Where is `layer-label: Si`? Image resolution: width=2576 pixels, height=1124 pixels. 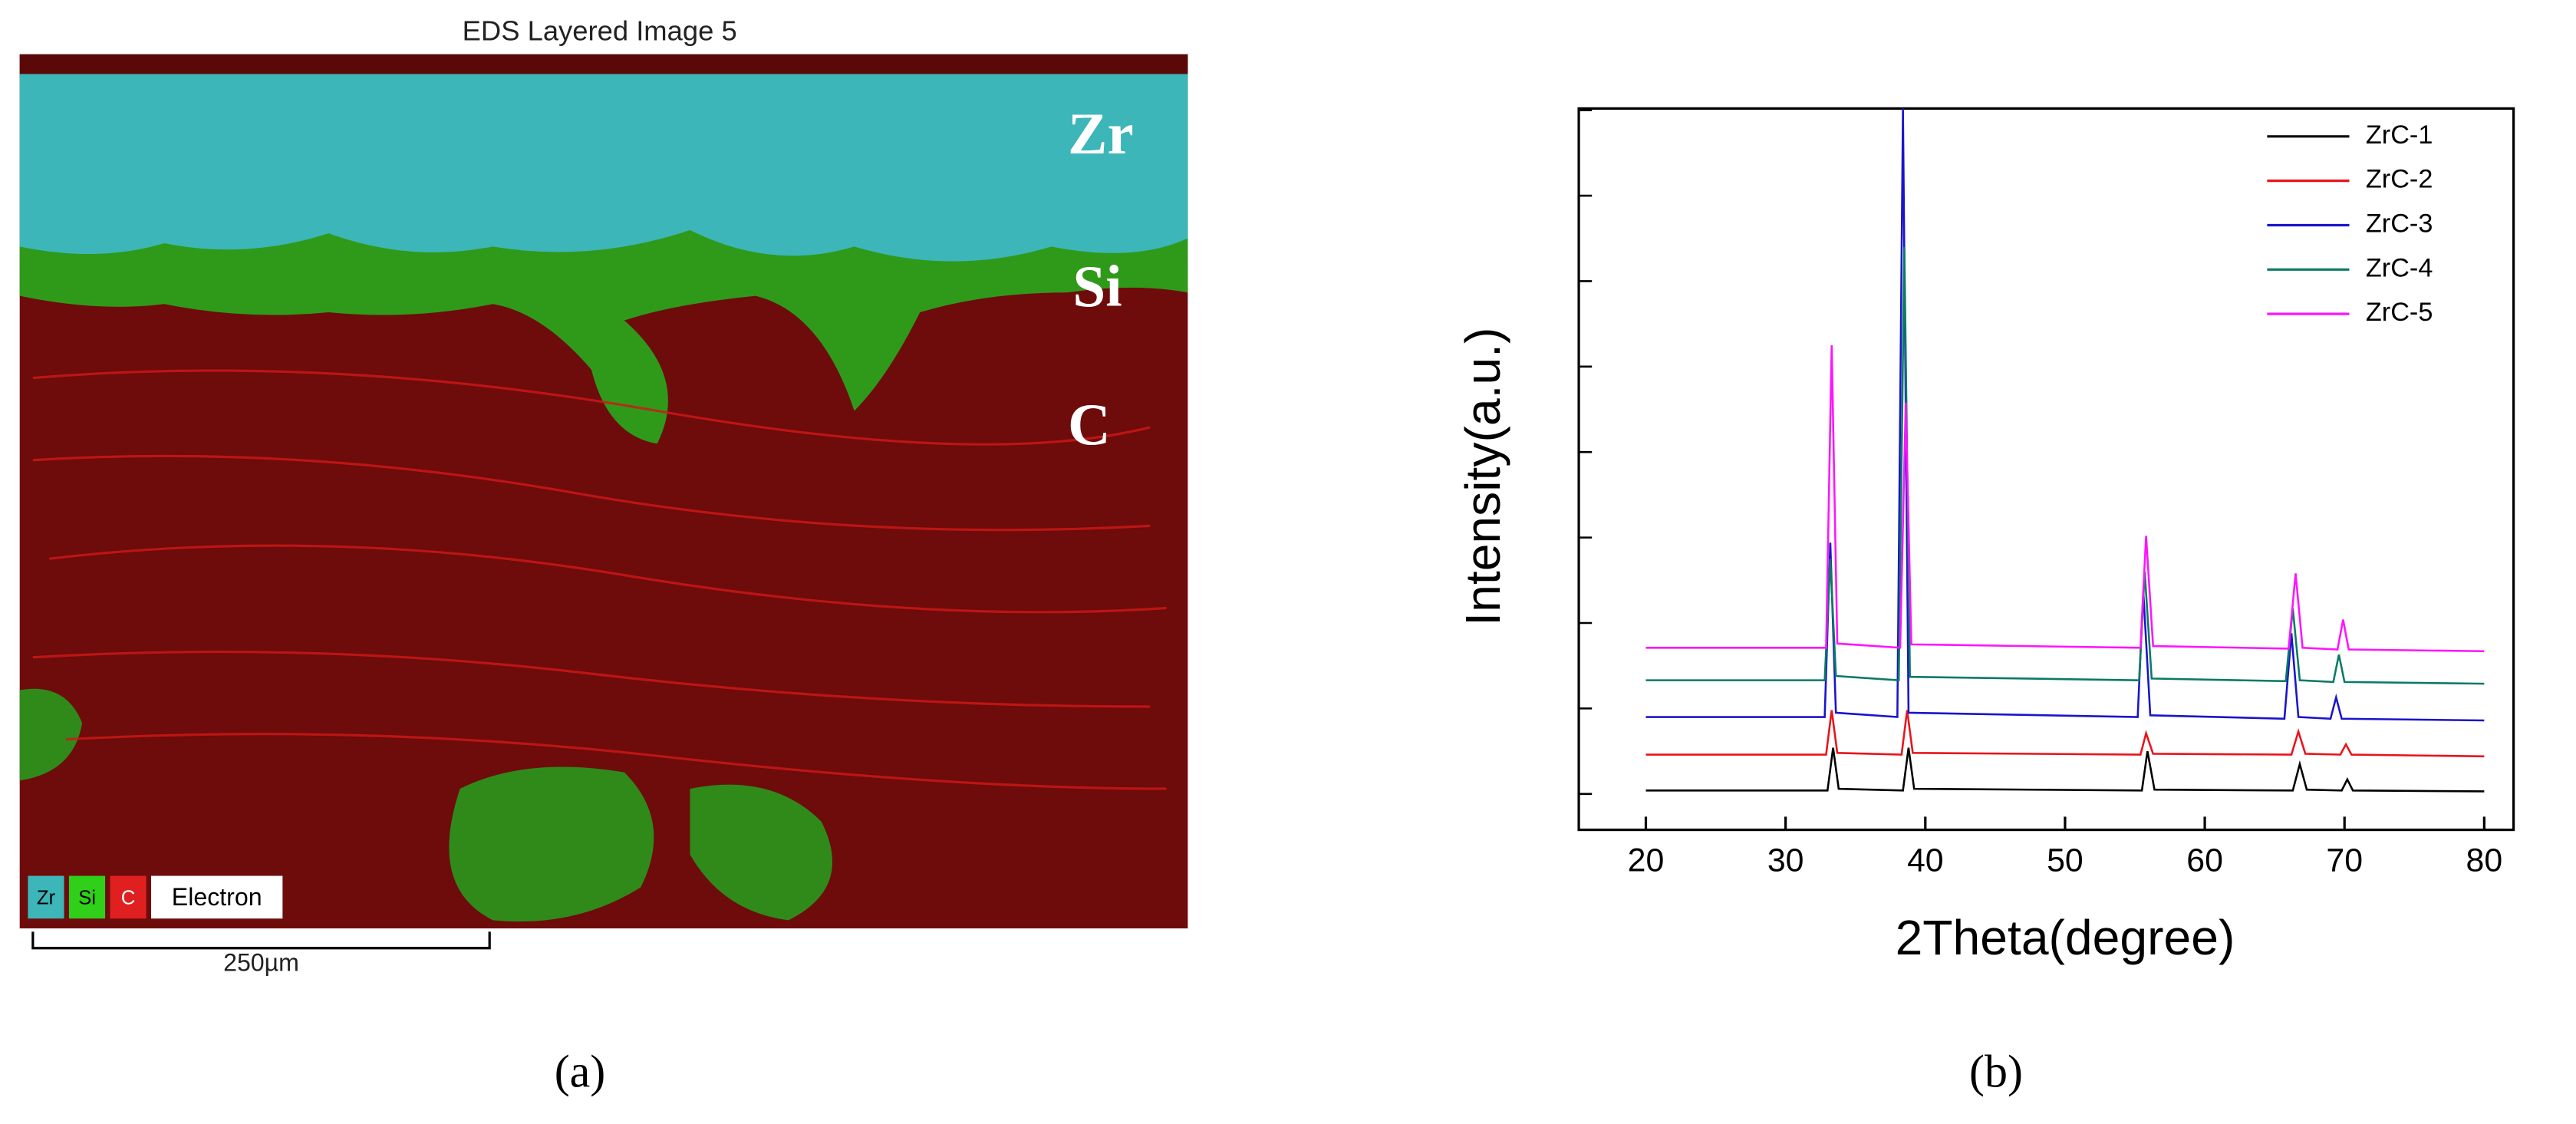 layer-label: Si is located at coordinates (1097, 286).